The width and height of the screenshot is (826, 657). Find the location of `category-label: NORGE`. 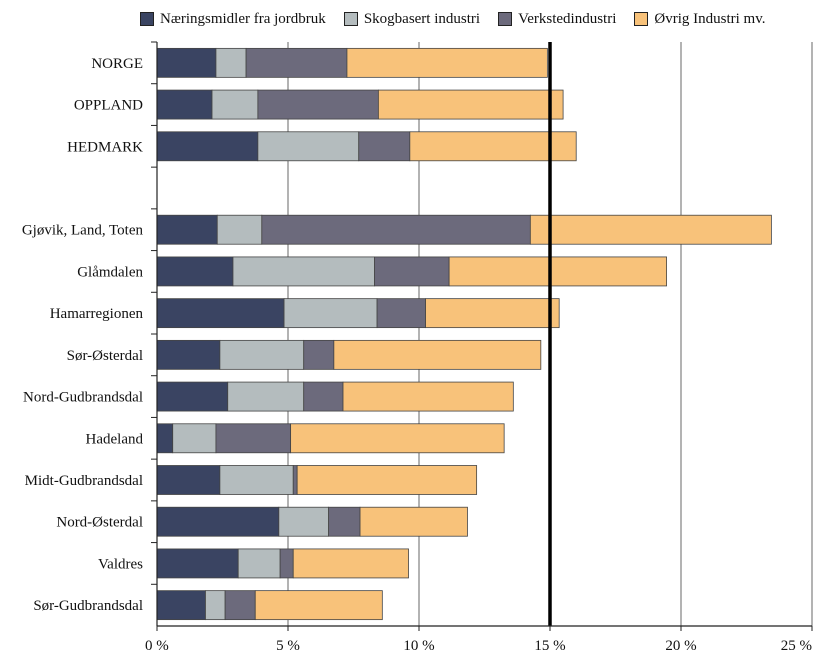

category-label: NORGE is located at coordinates (117, 64).